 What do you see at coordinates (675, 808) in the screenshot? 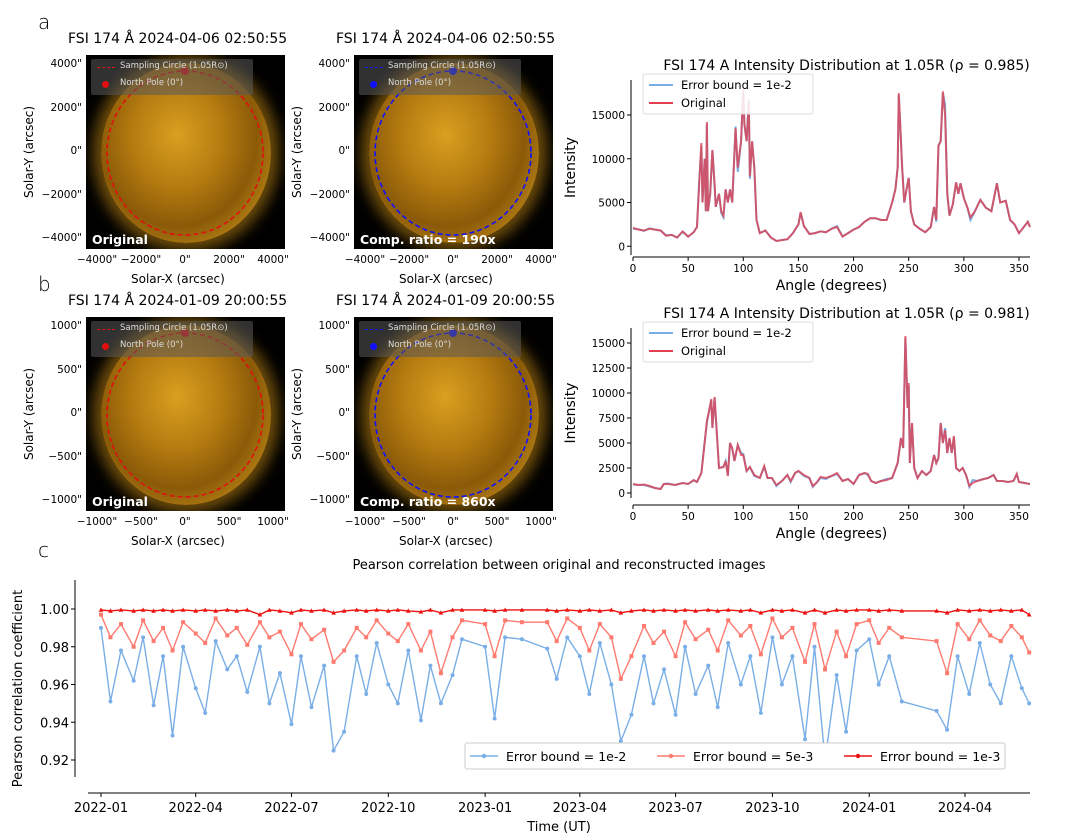
I see `x-tick-label: 2023-07` at bounding box center [675, 808].